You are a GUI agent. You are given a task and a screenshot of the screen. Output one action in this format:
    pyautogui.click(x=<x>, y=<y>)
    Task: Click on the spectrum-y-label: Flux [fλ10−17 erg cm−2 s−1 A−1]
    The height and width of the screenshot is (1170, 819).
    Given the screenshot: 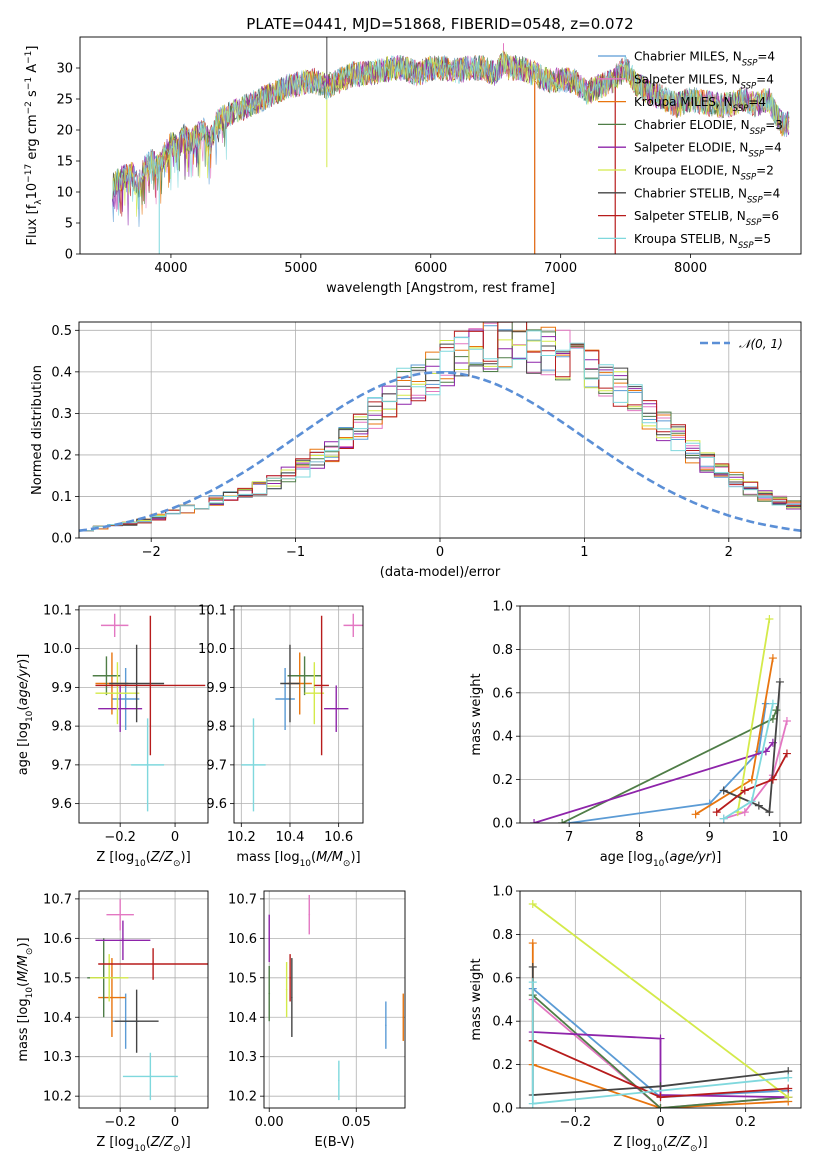 What is the action you would take?
    pyautogui.click(x=34, y=146)
    